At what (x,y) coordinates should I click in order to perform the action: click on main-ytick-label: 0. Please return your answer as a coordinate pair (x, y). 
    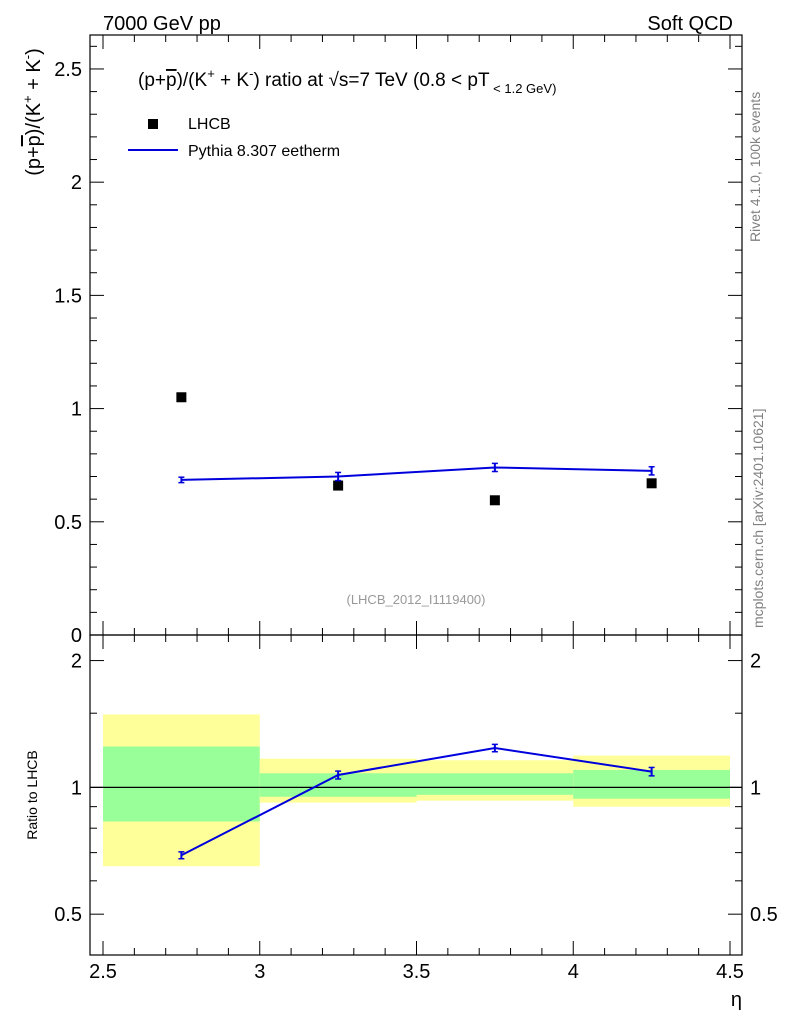
    Looking at the image, I should click on (76, 636).